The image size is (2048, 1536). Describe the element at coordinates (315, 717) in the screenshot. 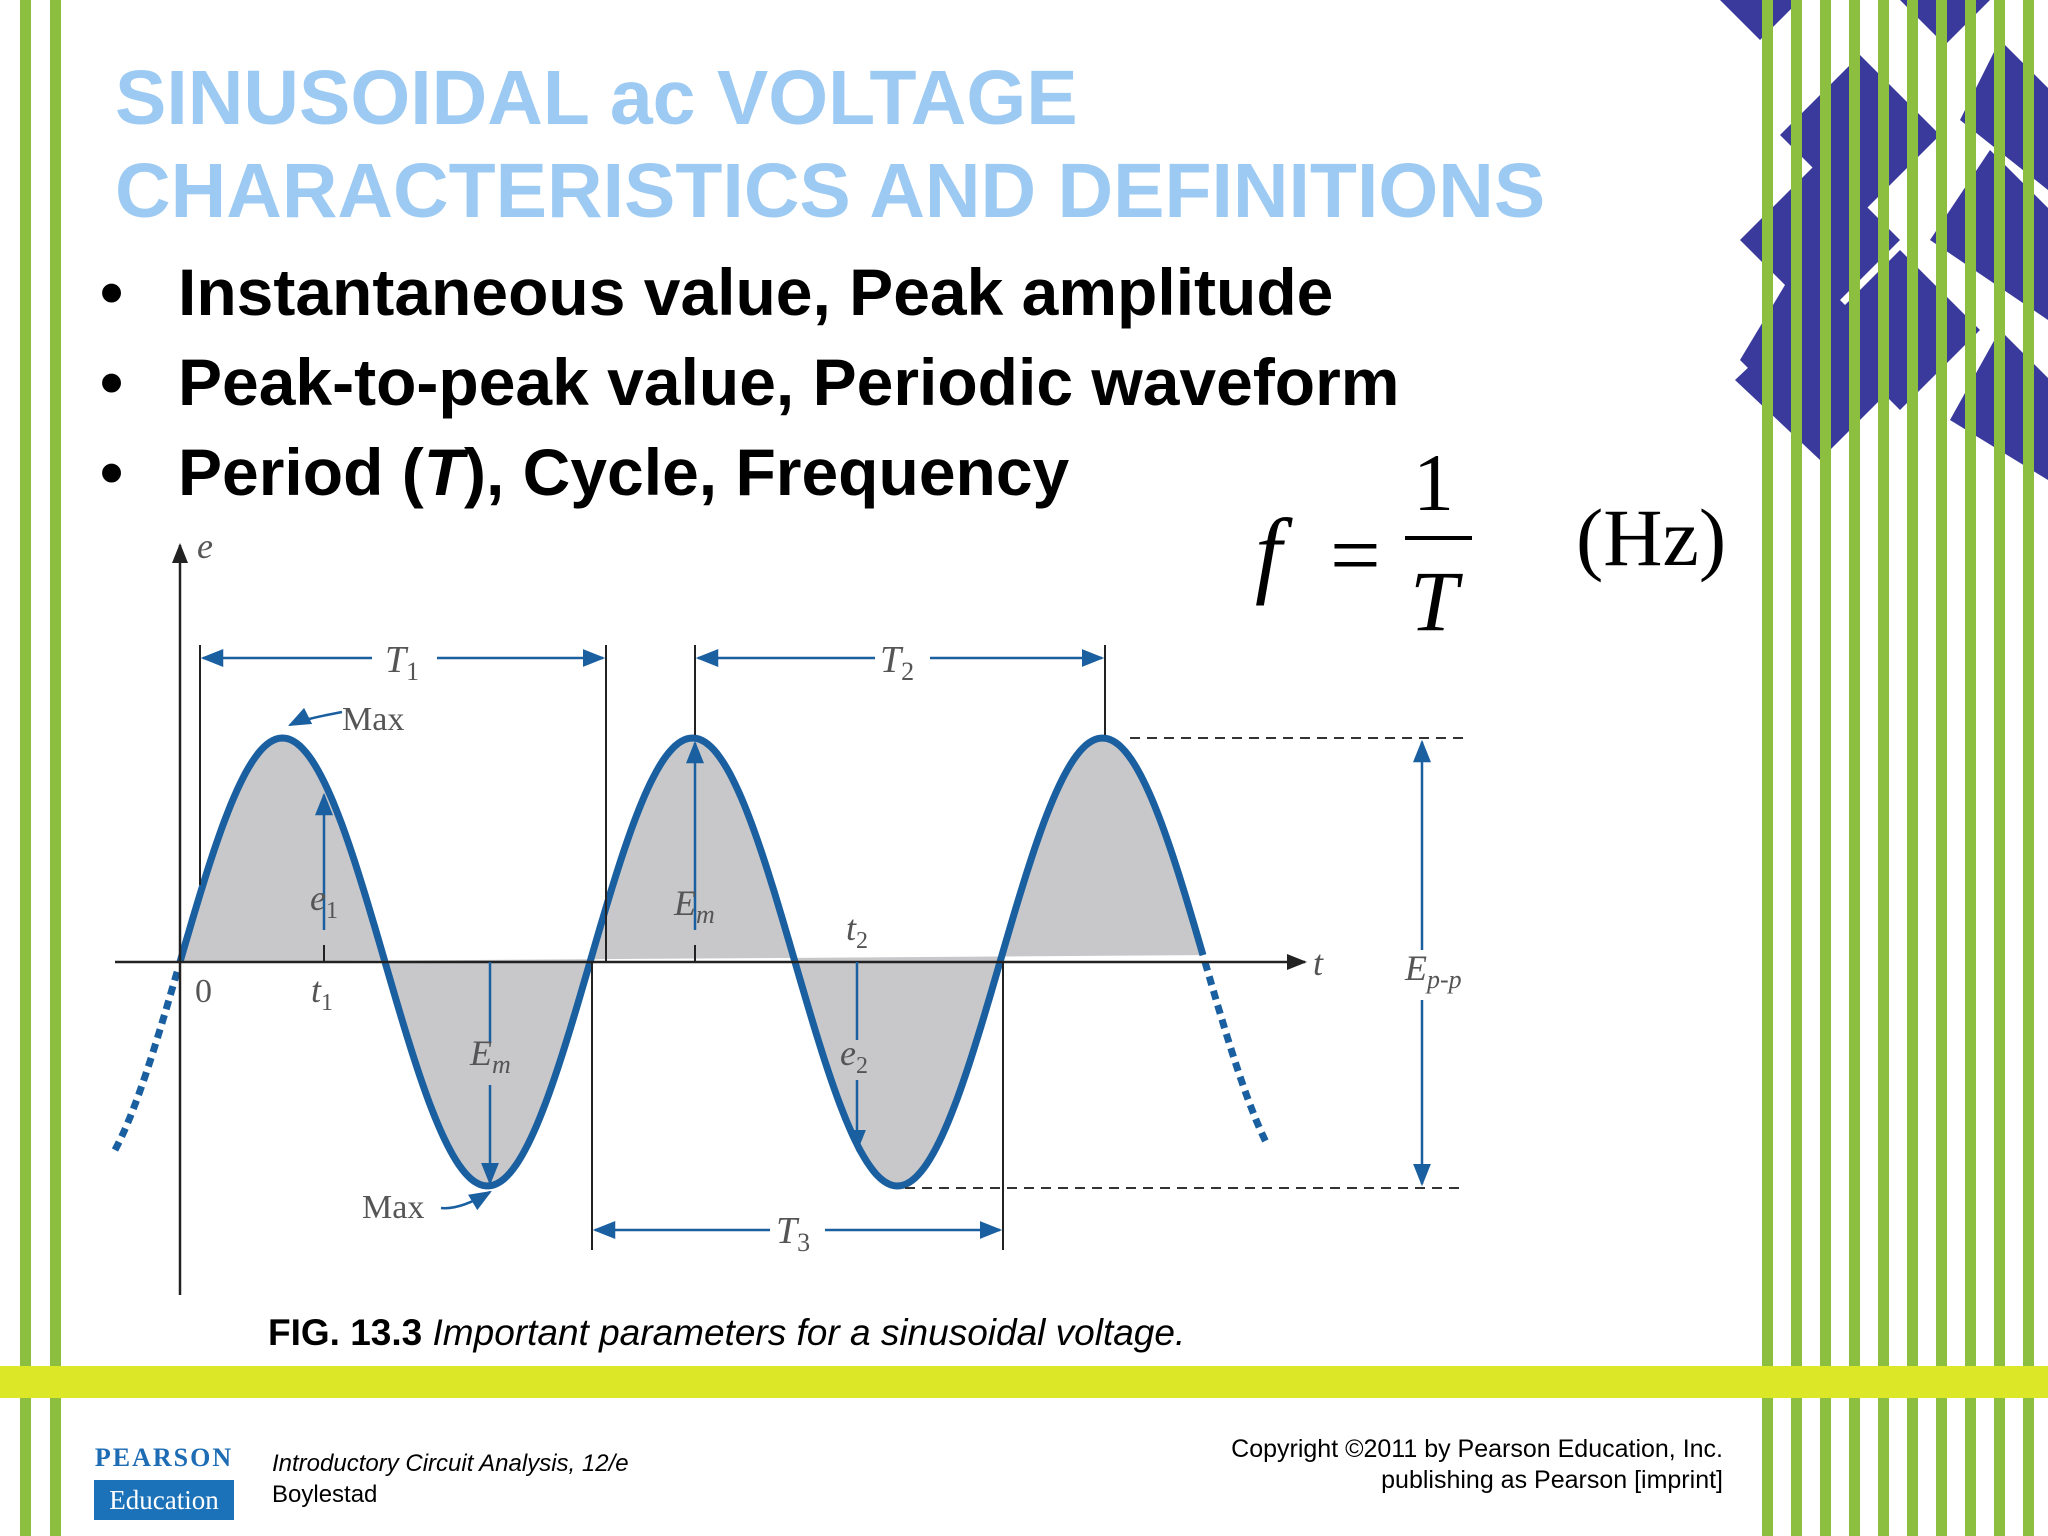

I see `max-top-leader` at that location.